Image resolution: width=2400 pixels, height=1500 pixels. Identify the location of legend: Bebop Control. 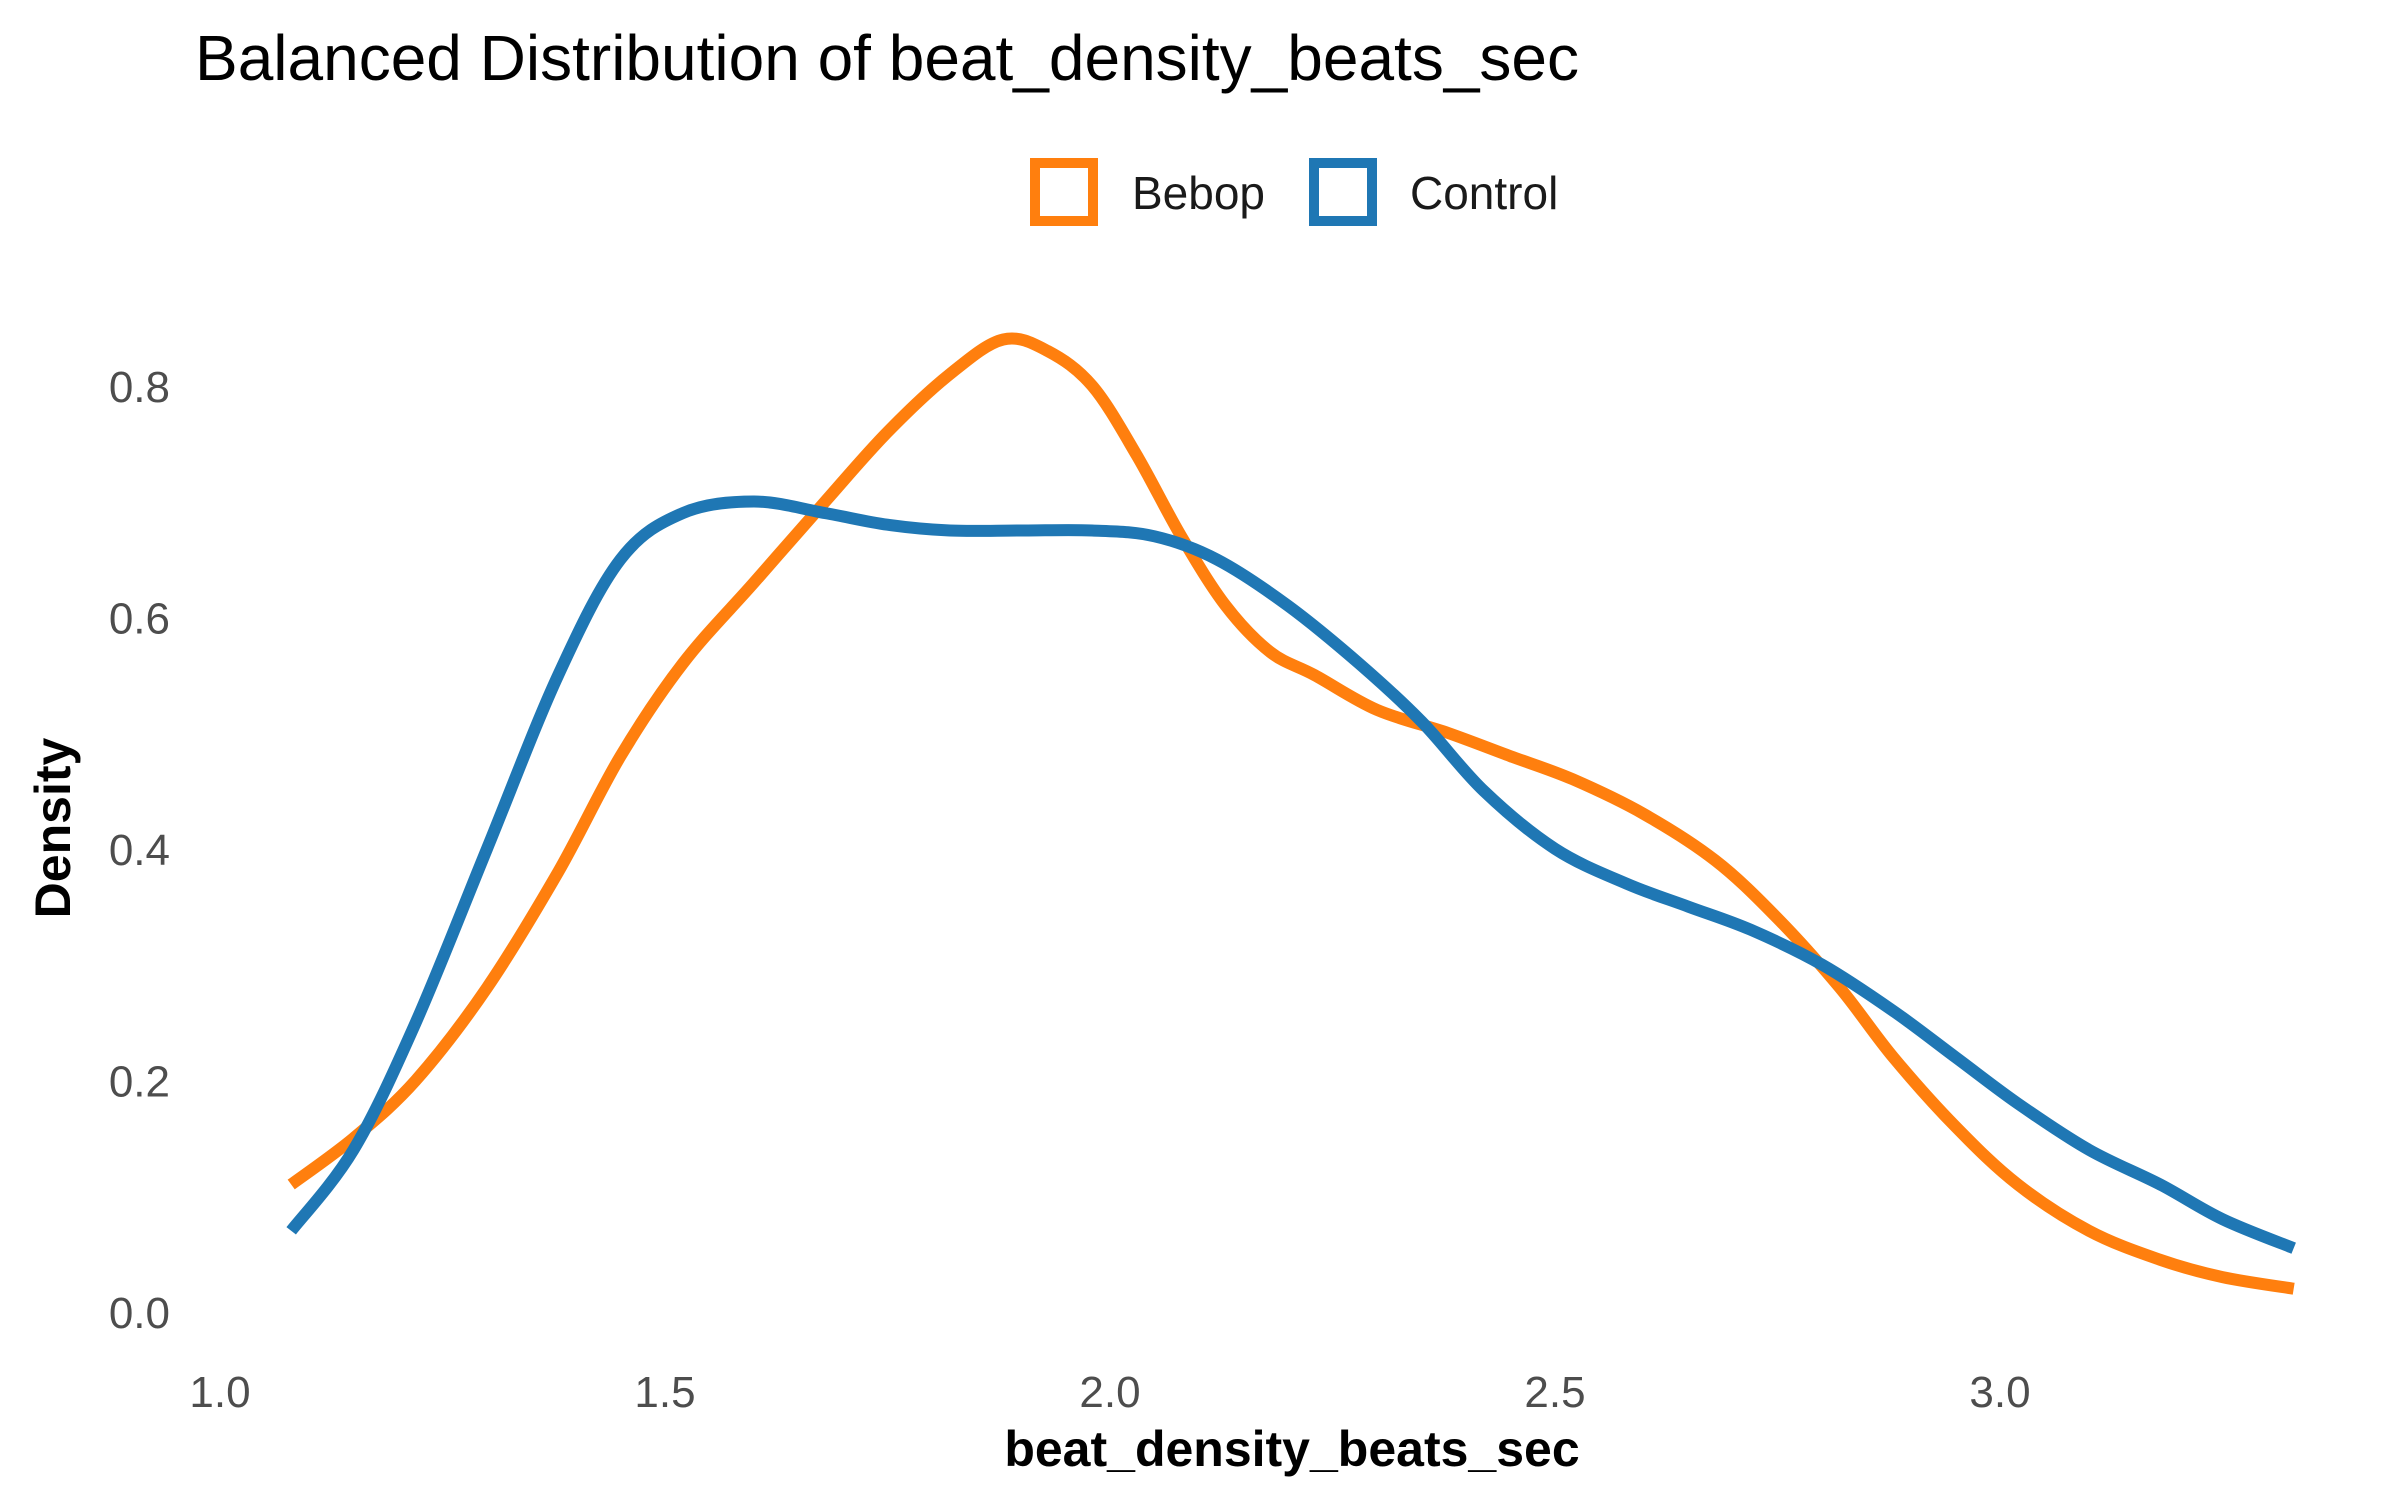
(1294, 192).